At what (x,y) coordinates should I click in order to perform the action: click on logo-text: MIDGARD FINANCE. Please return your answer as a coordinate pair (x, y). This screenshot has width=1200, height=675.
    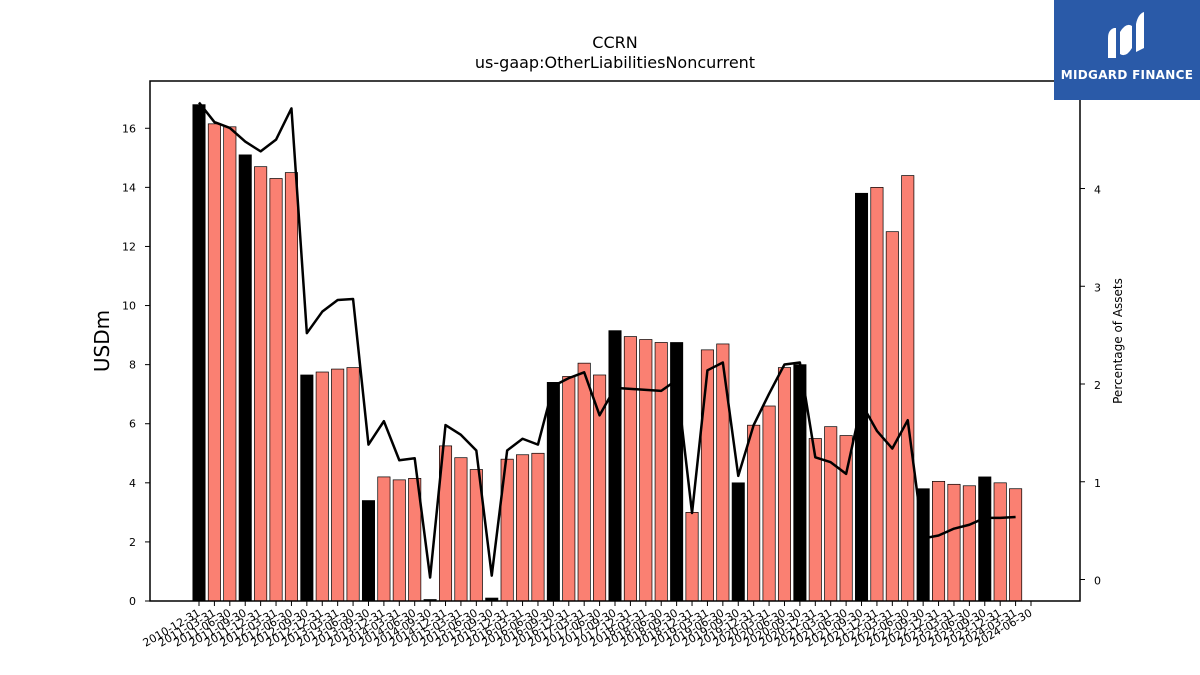
    Looking at the image, I should click on (1127, 75).